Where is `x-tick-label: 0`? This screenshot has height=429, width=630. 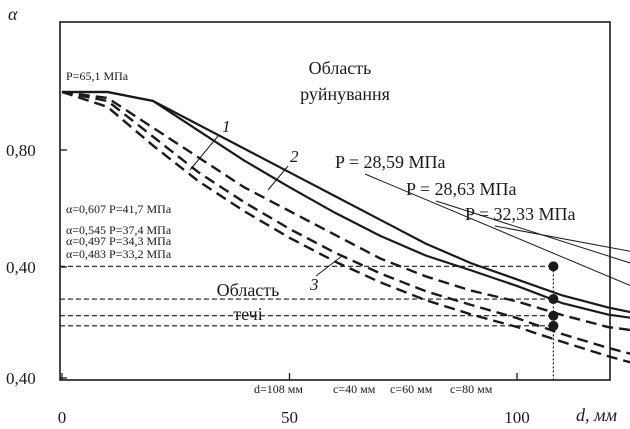
x-tick-label: 0 is located at coordinates (62, 417).